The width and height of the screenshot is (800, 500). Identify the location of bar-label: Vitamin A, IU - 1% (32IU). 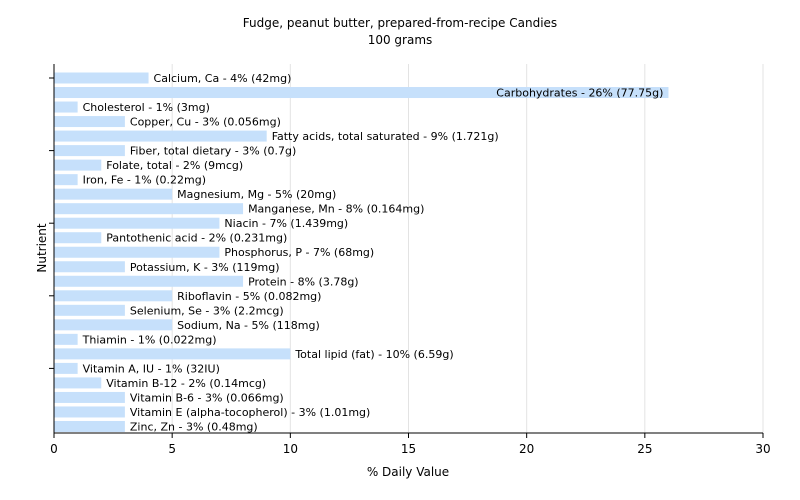
(151, 368).